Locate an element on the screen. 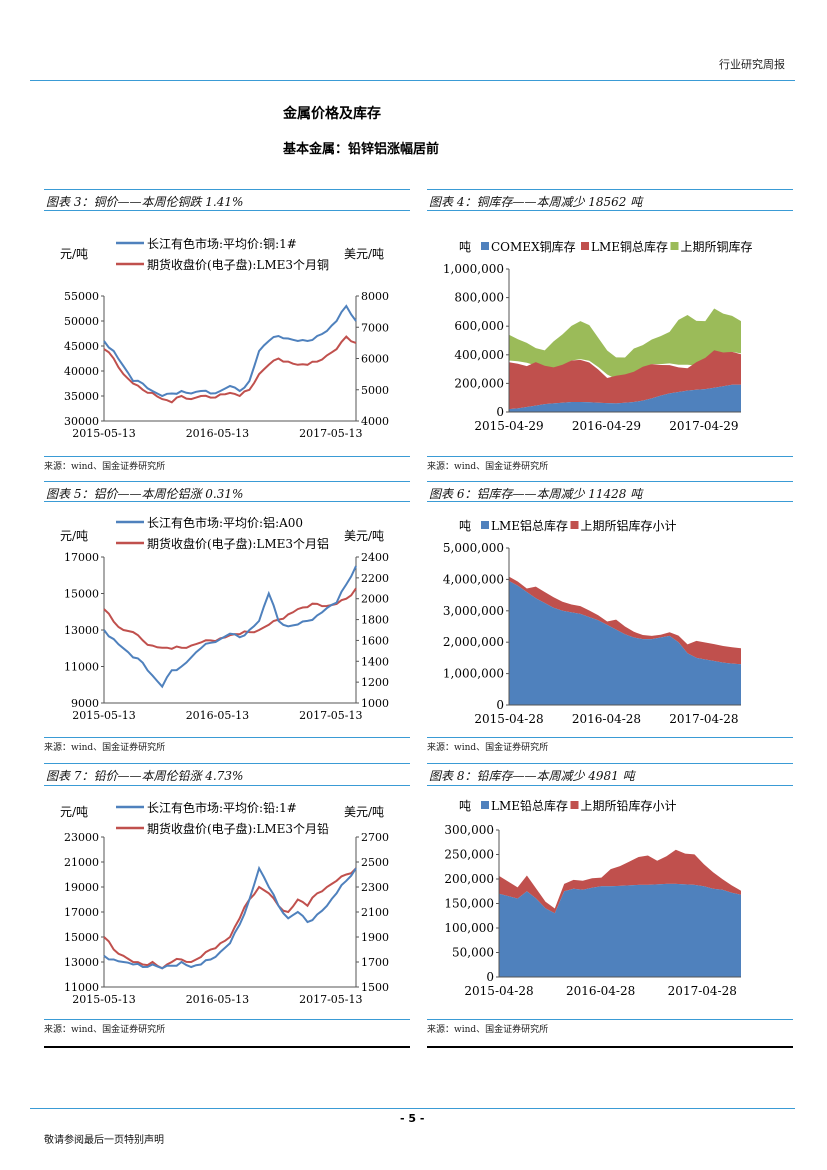 This screenshot has height=1170, width=827. legend-label: 上期所铅库存小计 is located at coordinates (629, 805).